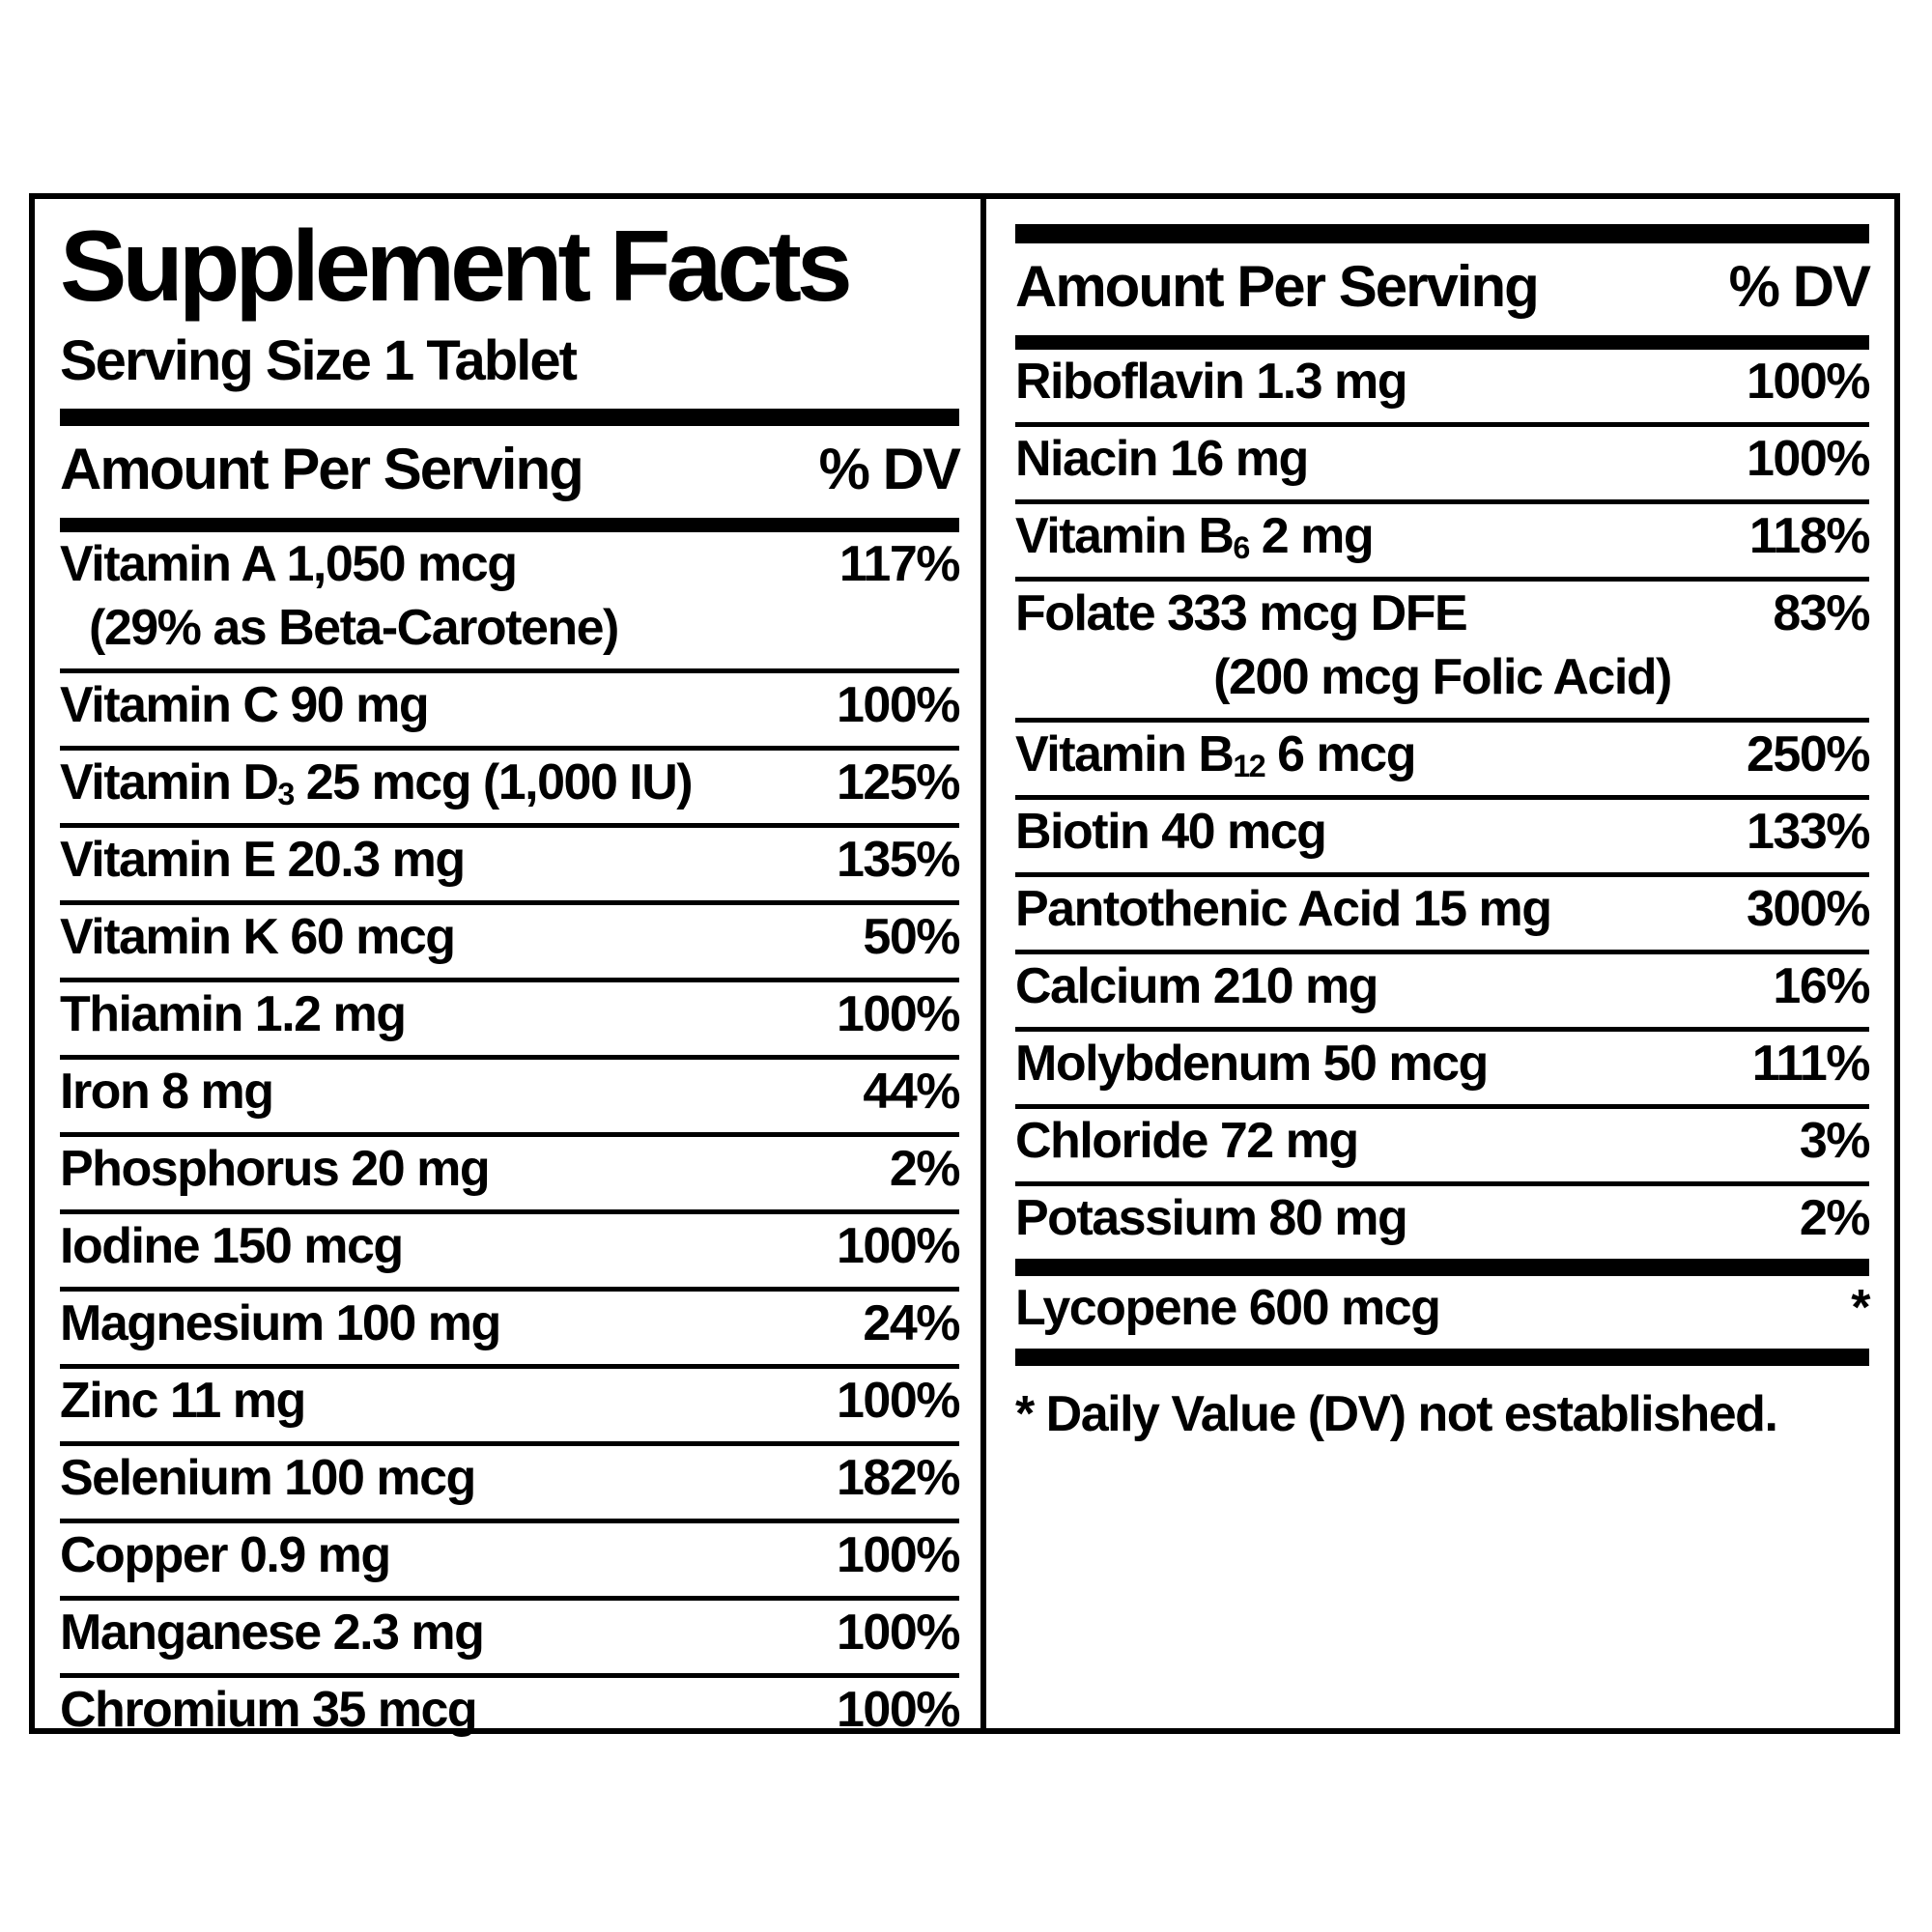 This screenshot has height=1932, width=1932. Describe the element at coordinates (1215, 755) in the screenshot. I see `nutrient-name: Vitamin B12 6 mcg` at that location.